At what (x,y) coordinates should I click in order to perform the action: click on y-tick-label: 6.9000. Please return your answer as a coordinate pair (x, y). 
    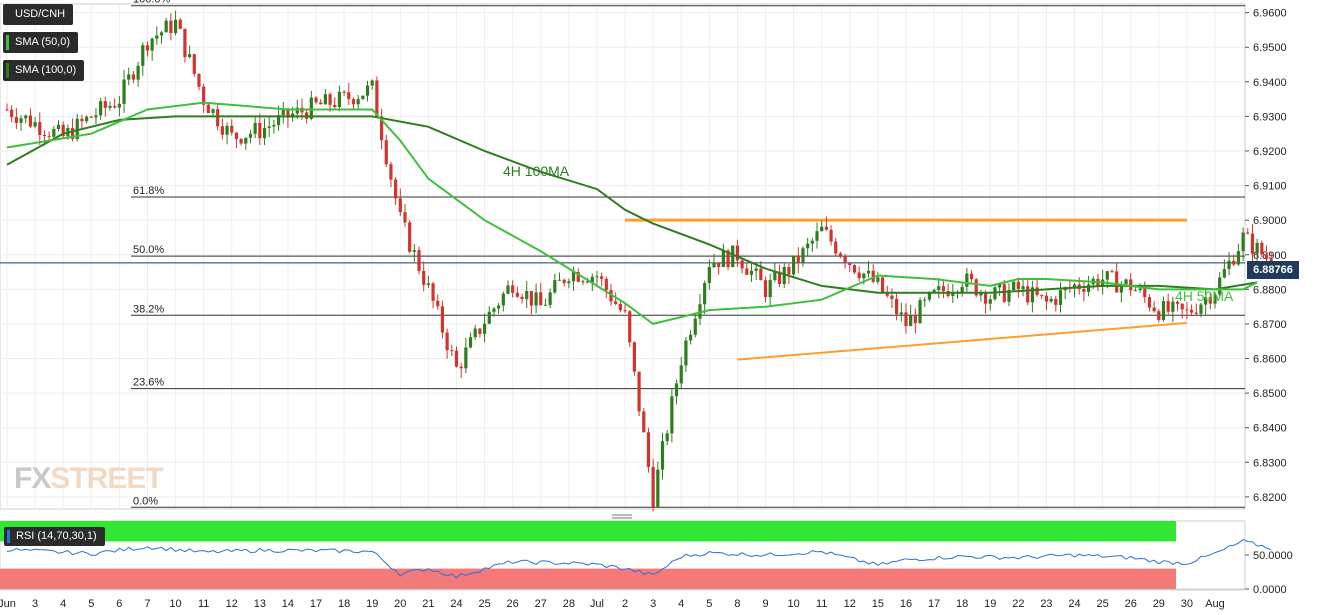
    Looking at the image, I should click on (1270, 221).